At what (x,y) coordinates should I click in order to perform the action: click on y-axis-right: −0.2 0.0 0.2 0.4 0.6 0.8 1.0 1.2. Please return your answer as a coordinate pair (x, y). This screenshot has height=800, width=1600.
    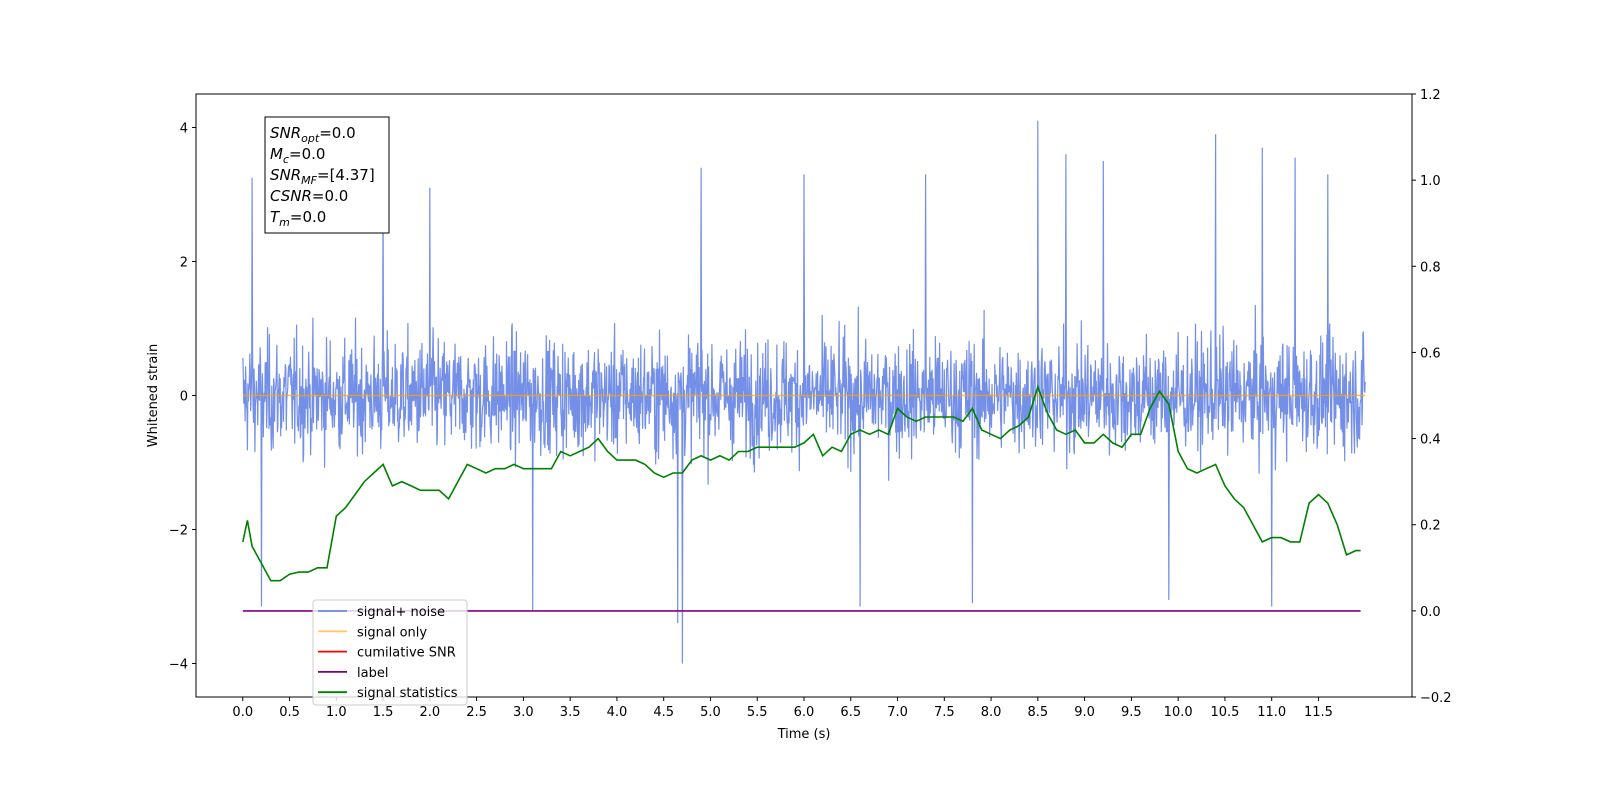
    Looking at the image, I should click on (1432, 397).